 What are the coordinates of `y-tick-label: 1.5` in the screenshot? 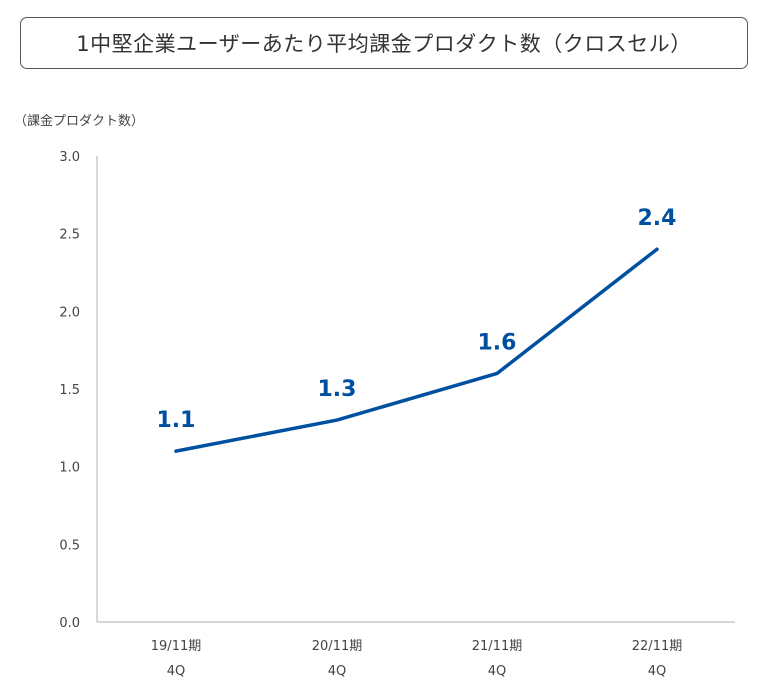 It's located at (69, 390).